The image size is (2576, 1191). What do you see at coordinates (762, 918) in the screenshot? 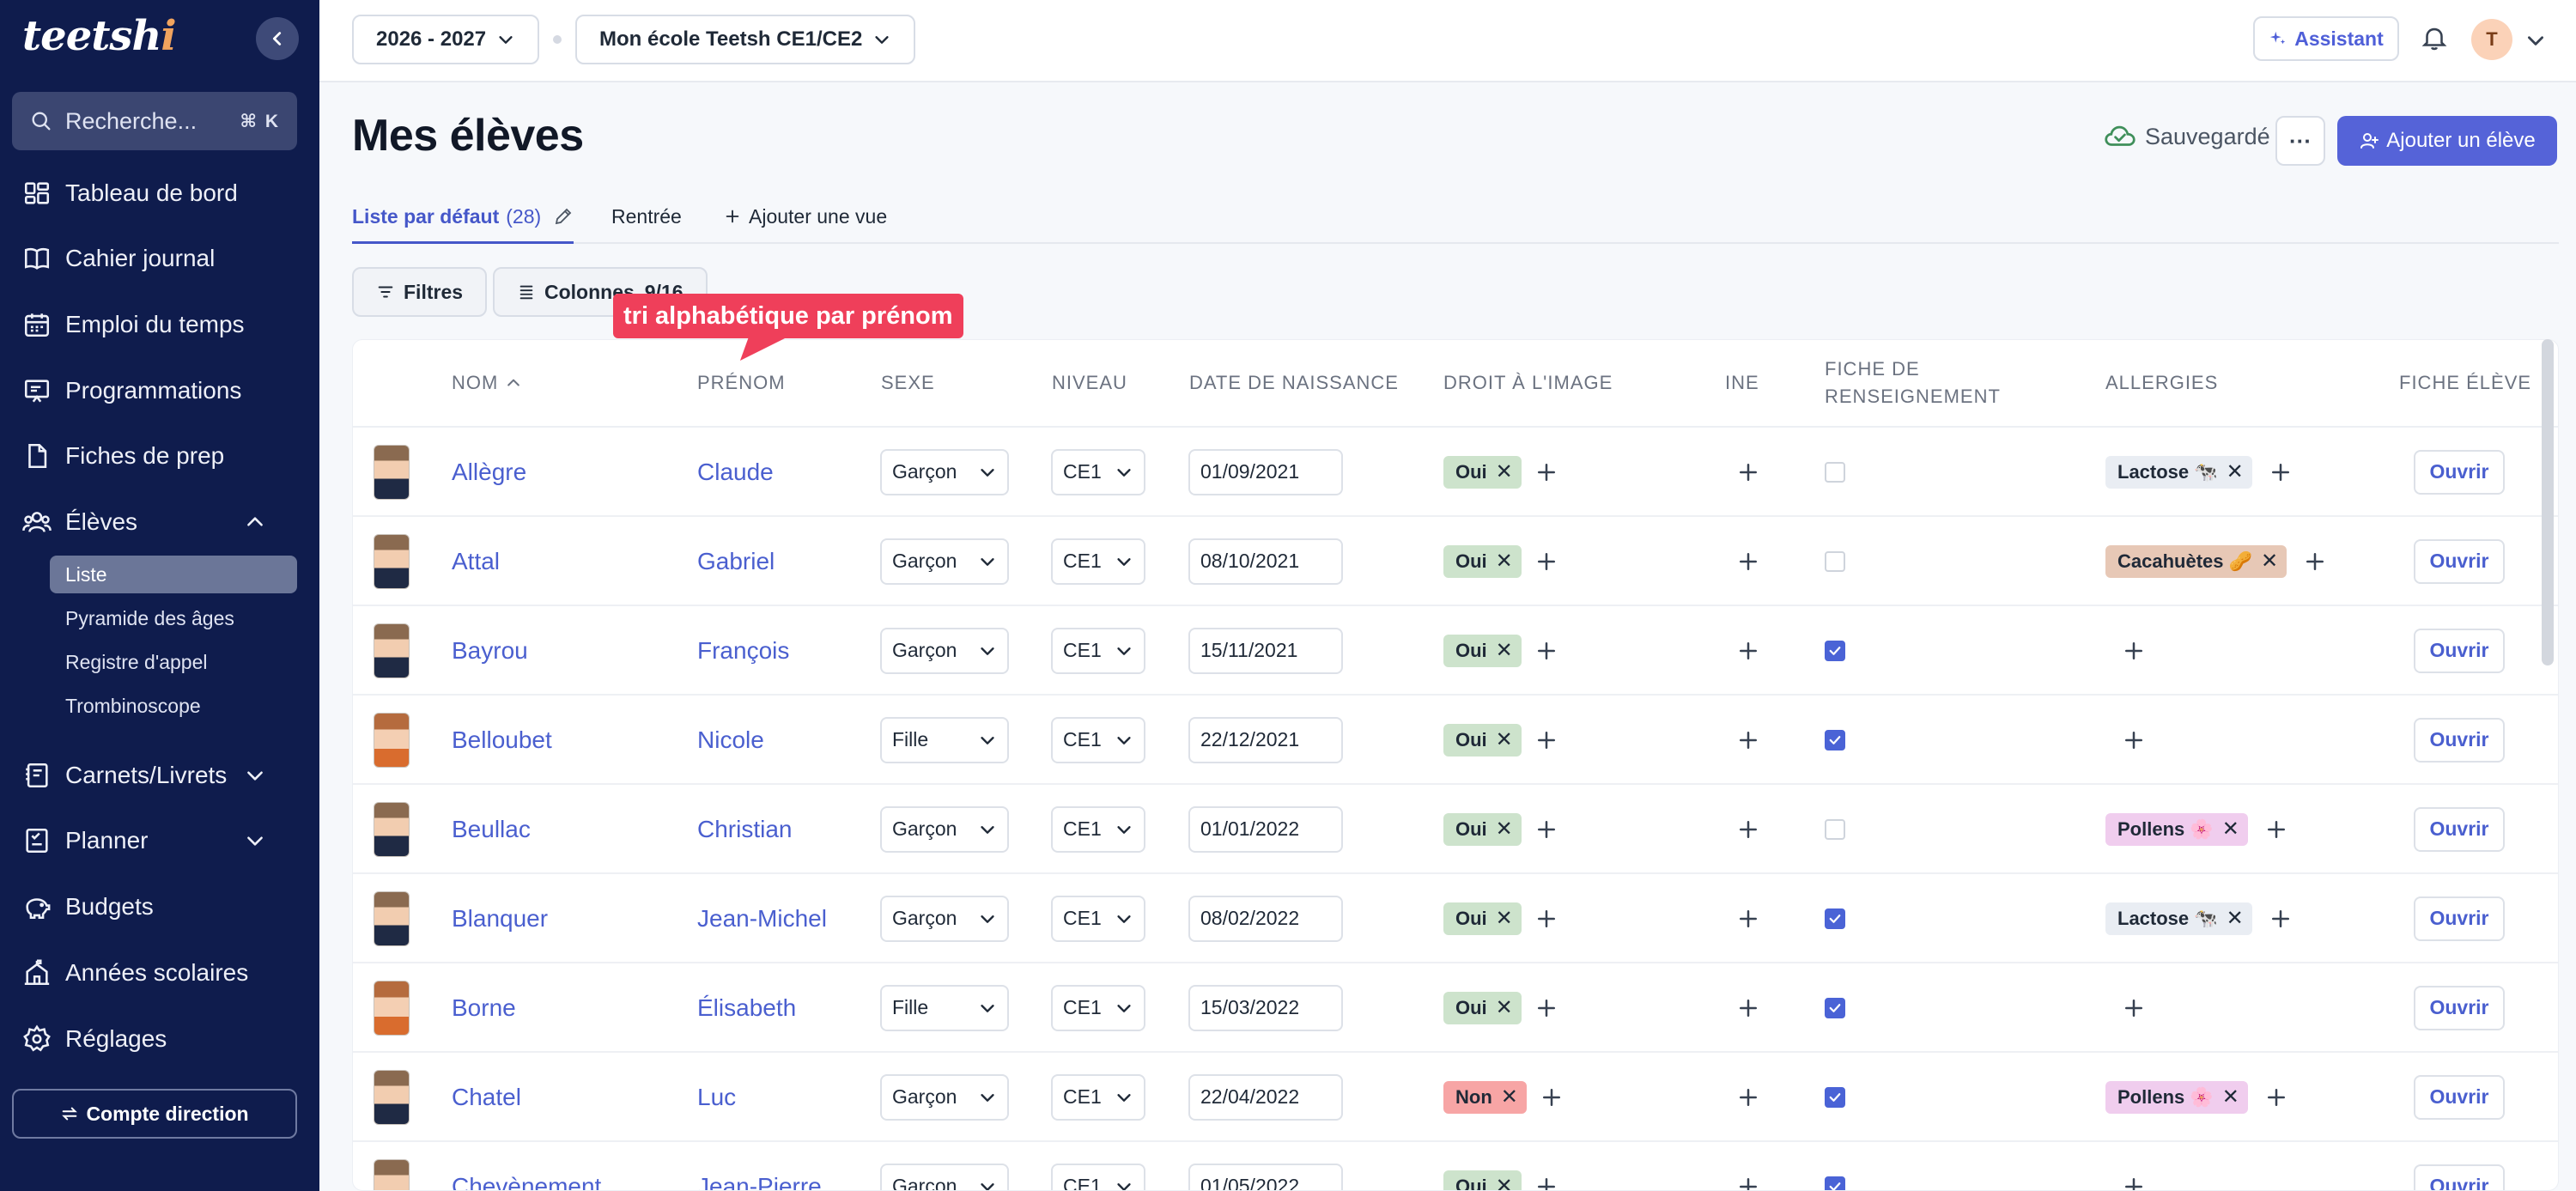
I see `student-first-name-link: Jean-Michel` at bounding box center [762, 918].